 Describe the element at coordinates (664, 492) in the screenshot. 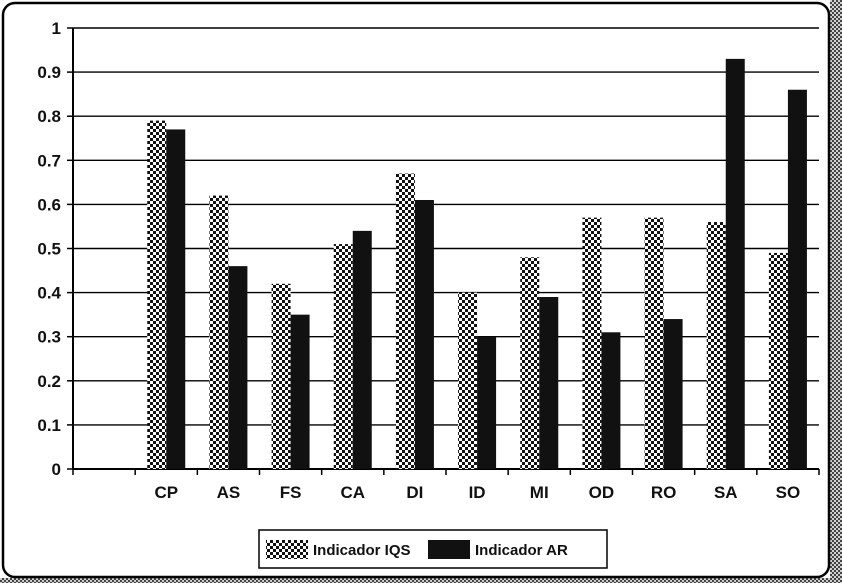

I see `x-tick-label-ro: RO` at that location.